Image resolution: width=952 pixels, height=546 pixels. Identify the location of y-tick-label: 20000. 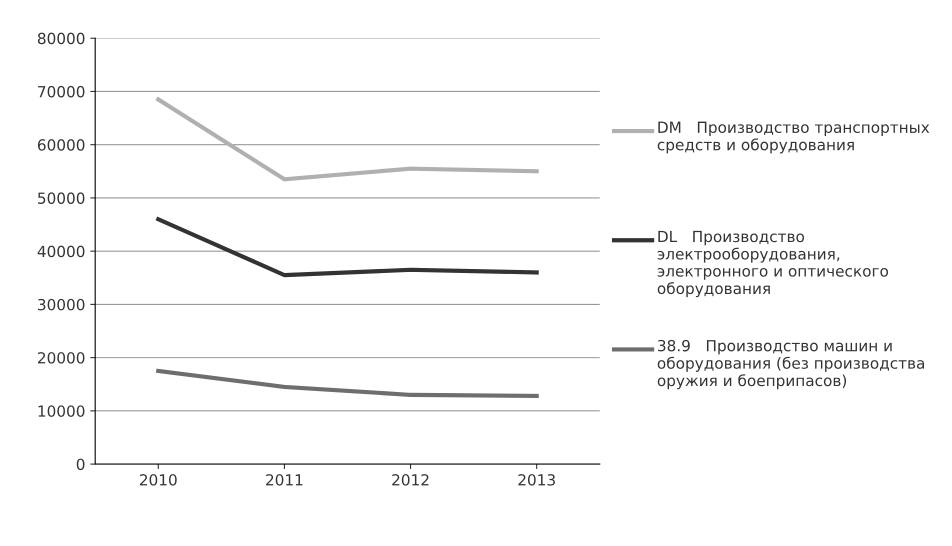
(61, 358).